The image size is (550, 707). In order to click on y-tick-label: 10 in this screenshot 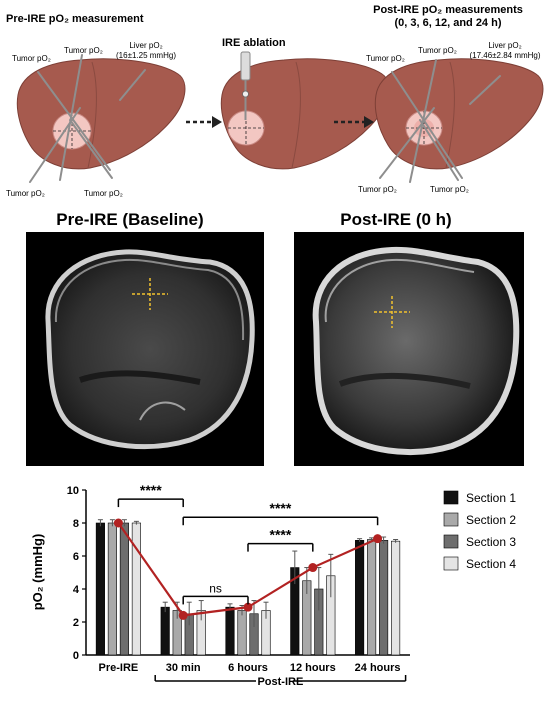, I will do `click(73, 491)`.